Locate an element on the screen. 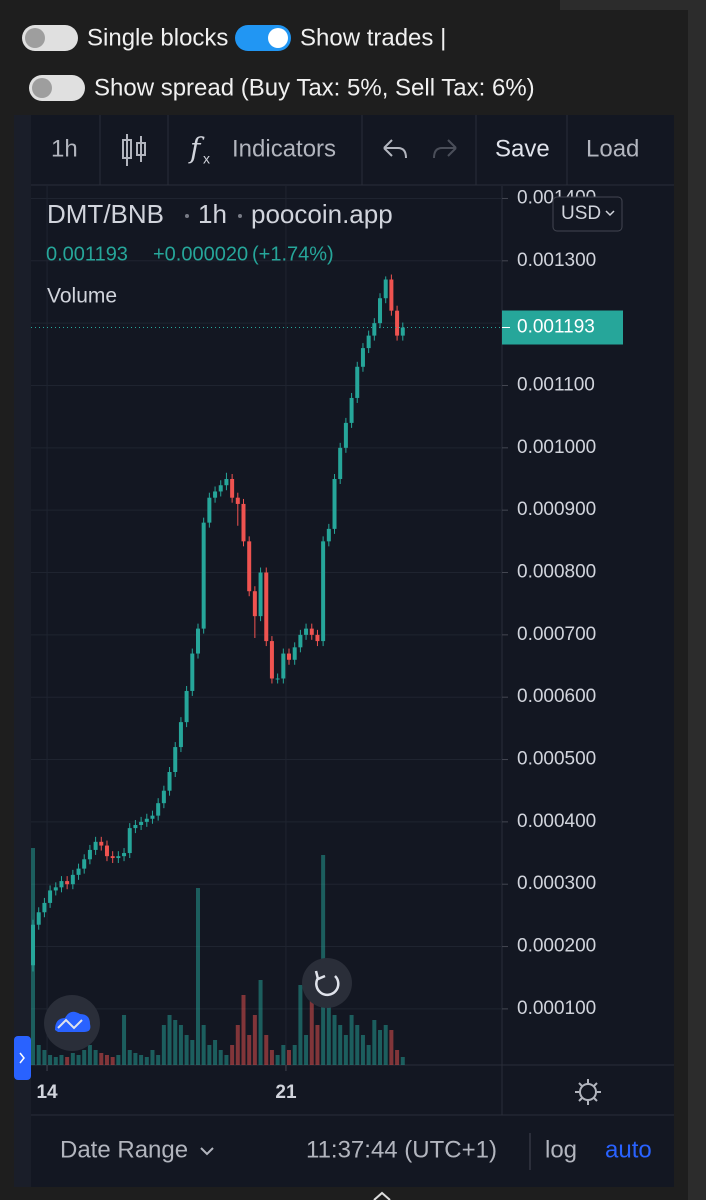  currency: USD is located at coordinates (581, 213).